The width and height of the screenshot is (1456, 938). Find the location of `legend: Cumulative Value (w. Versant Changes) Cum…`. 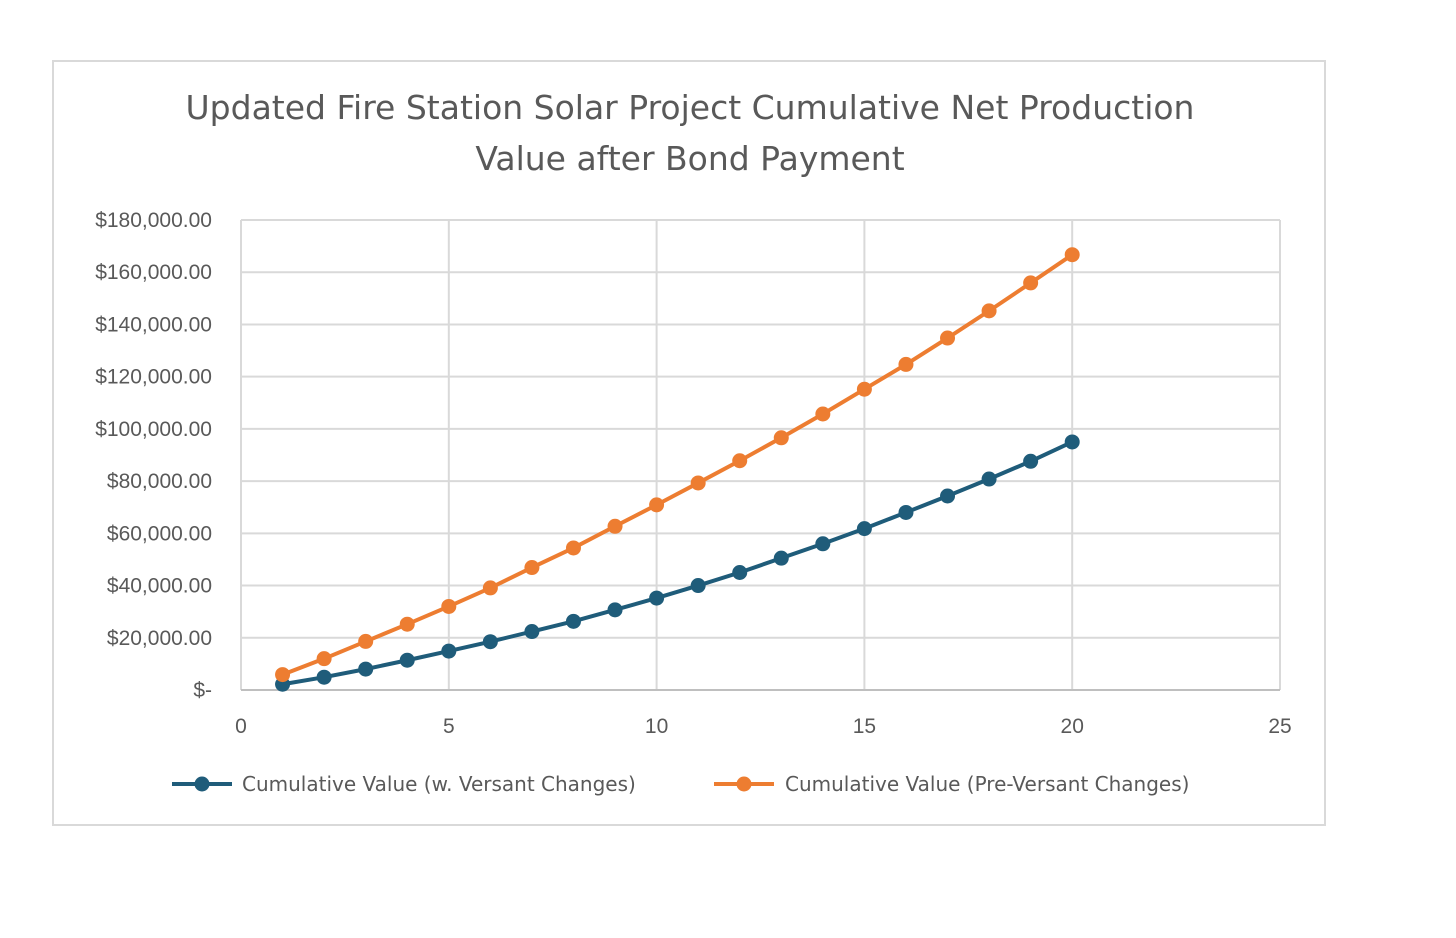

legend: Cumulative Value (w. Versant Changes) Cum… is located at coordinates (680, 784).